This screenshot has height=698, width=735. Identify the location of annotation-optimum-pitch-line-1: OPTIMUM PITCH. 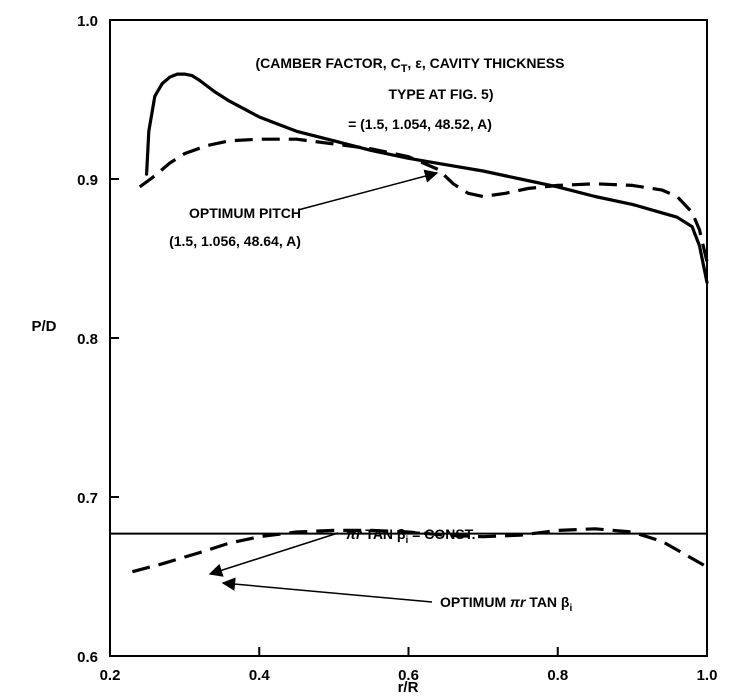
(245, 213).